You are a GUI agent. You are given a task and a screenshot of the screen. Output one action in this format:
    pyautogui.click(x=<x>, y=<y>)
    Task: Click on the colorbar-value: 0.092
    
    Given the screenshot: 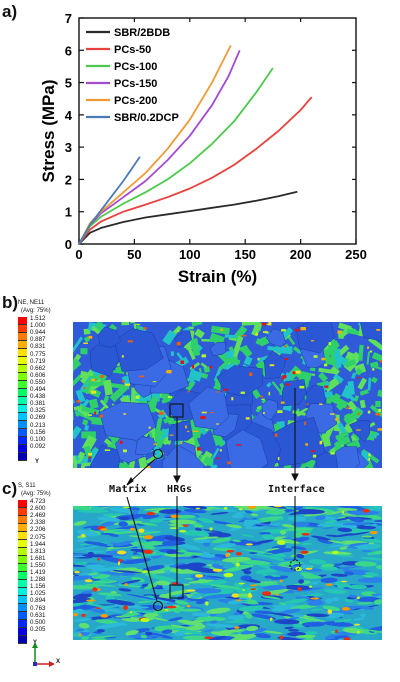 What is the action you would take?
    pyautogui.click(x=38, y=446)
    